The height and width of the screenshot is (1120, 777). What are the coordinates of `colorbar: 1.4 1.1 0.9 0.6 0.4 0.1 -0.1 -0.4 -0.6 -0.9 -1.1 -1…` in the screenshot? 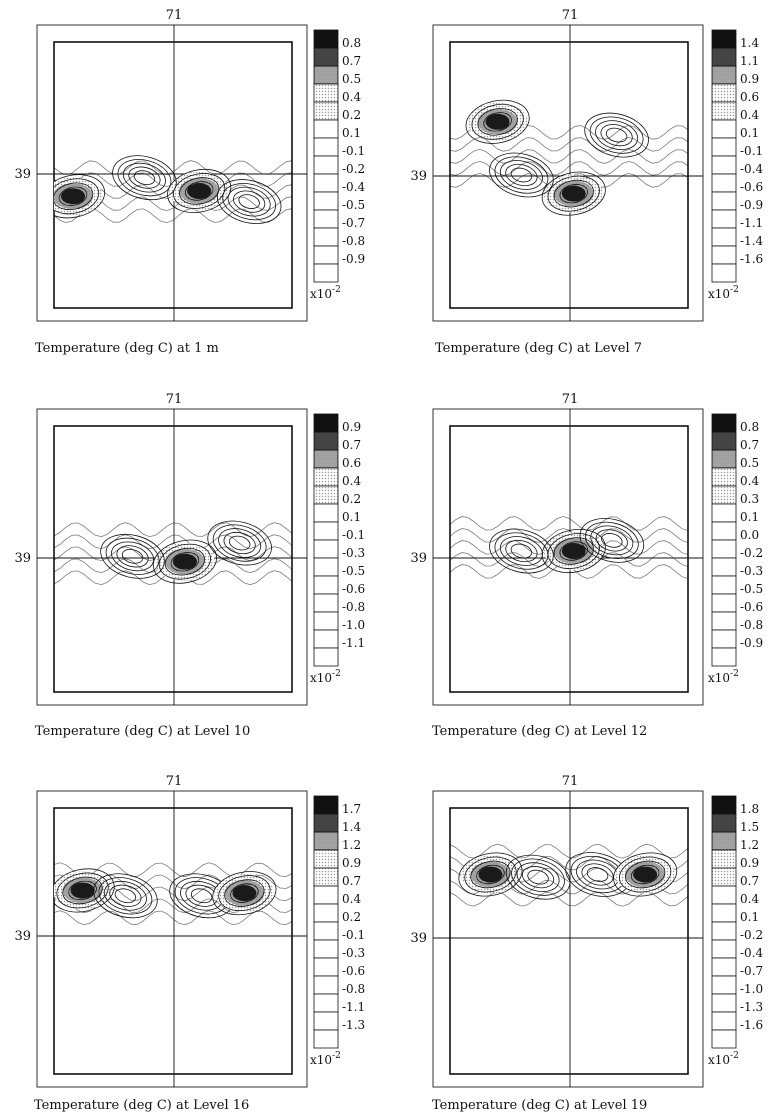 It's located at (736, 165).